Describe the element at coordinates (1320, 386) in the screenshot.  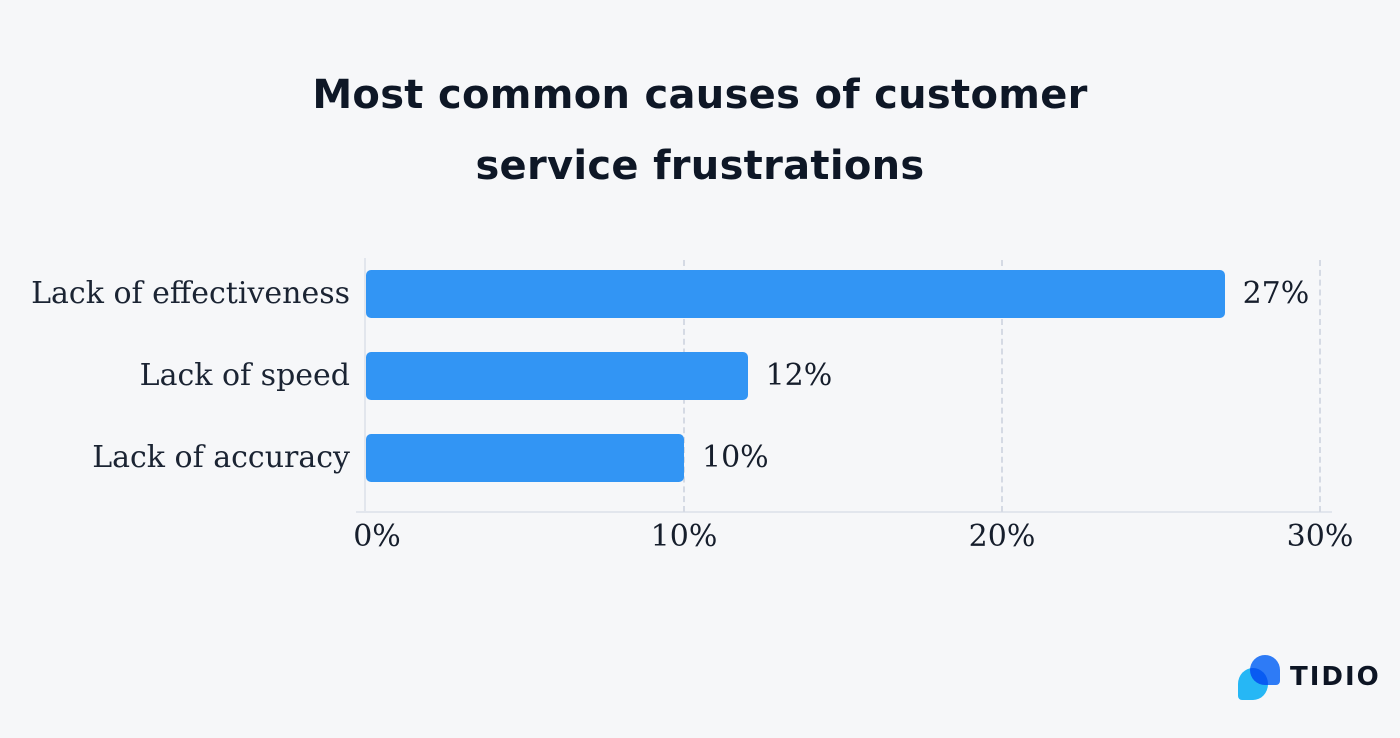
I see `gridline-30%` at that location.